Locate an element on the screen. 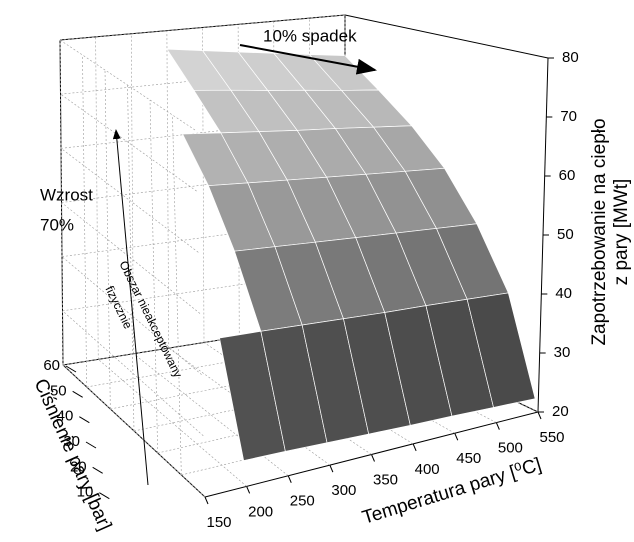 The image size is (634, 542). y-tick-label: 50 is located at coordinates (58, 390).